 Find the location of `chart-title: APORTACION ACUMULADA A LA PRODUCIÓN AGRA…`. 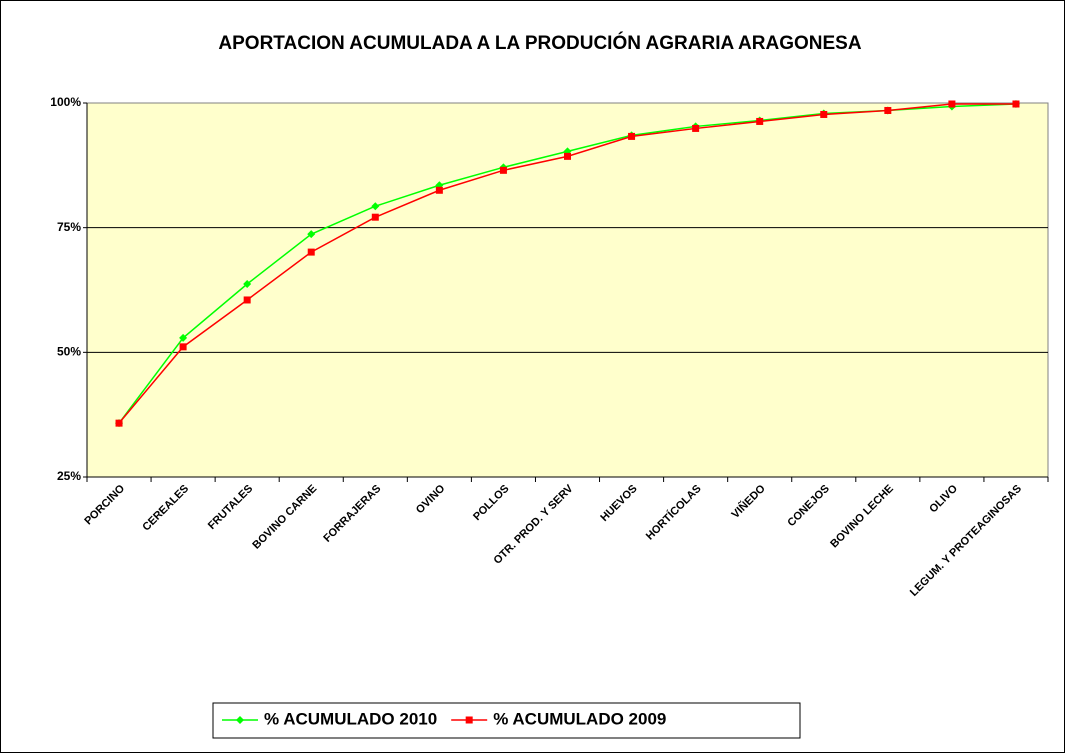

chart-title: APORTACION ACUMULADA A LA PRODUCIÓN AGRA… is located at coordinates (539, 43).